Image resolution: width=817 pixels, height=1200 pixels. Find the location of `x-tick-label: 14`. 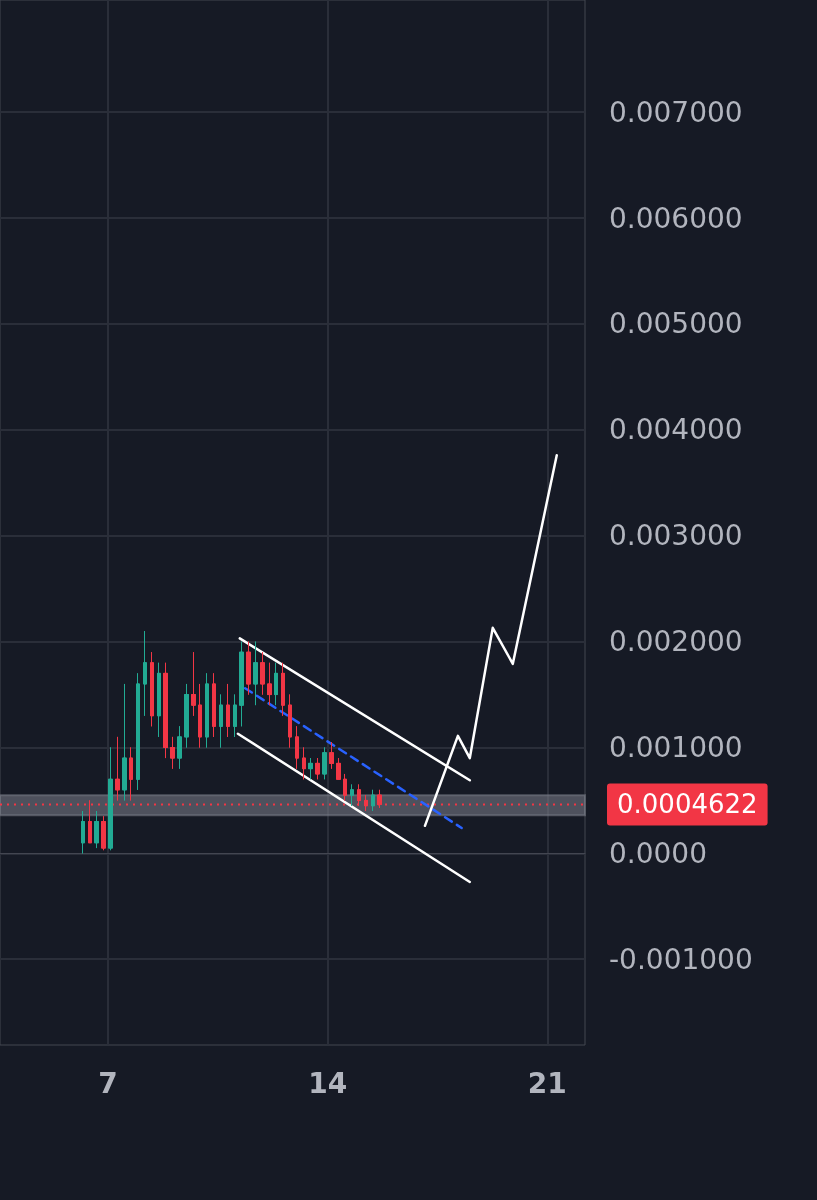

x-tick-label: 14 is located at coordinates (328, 1083).